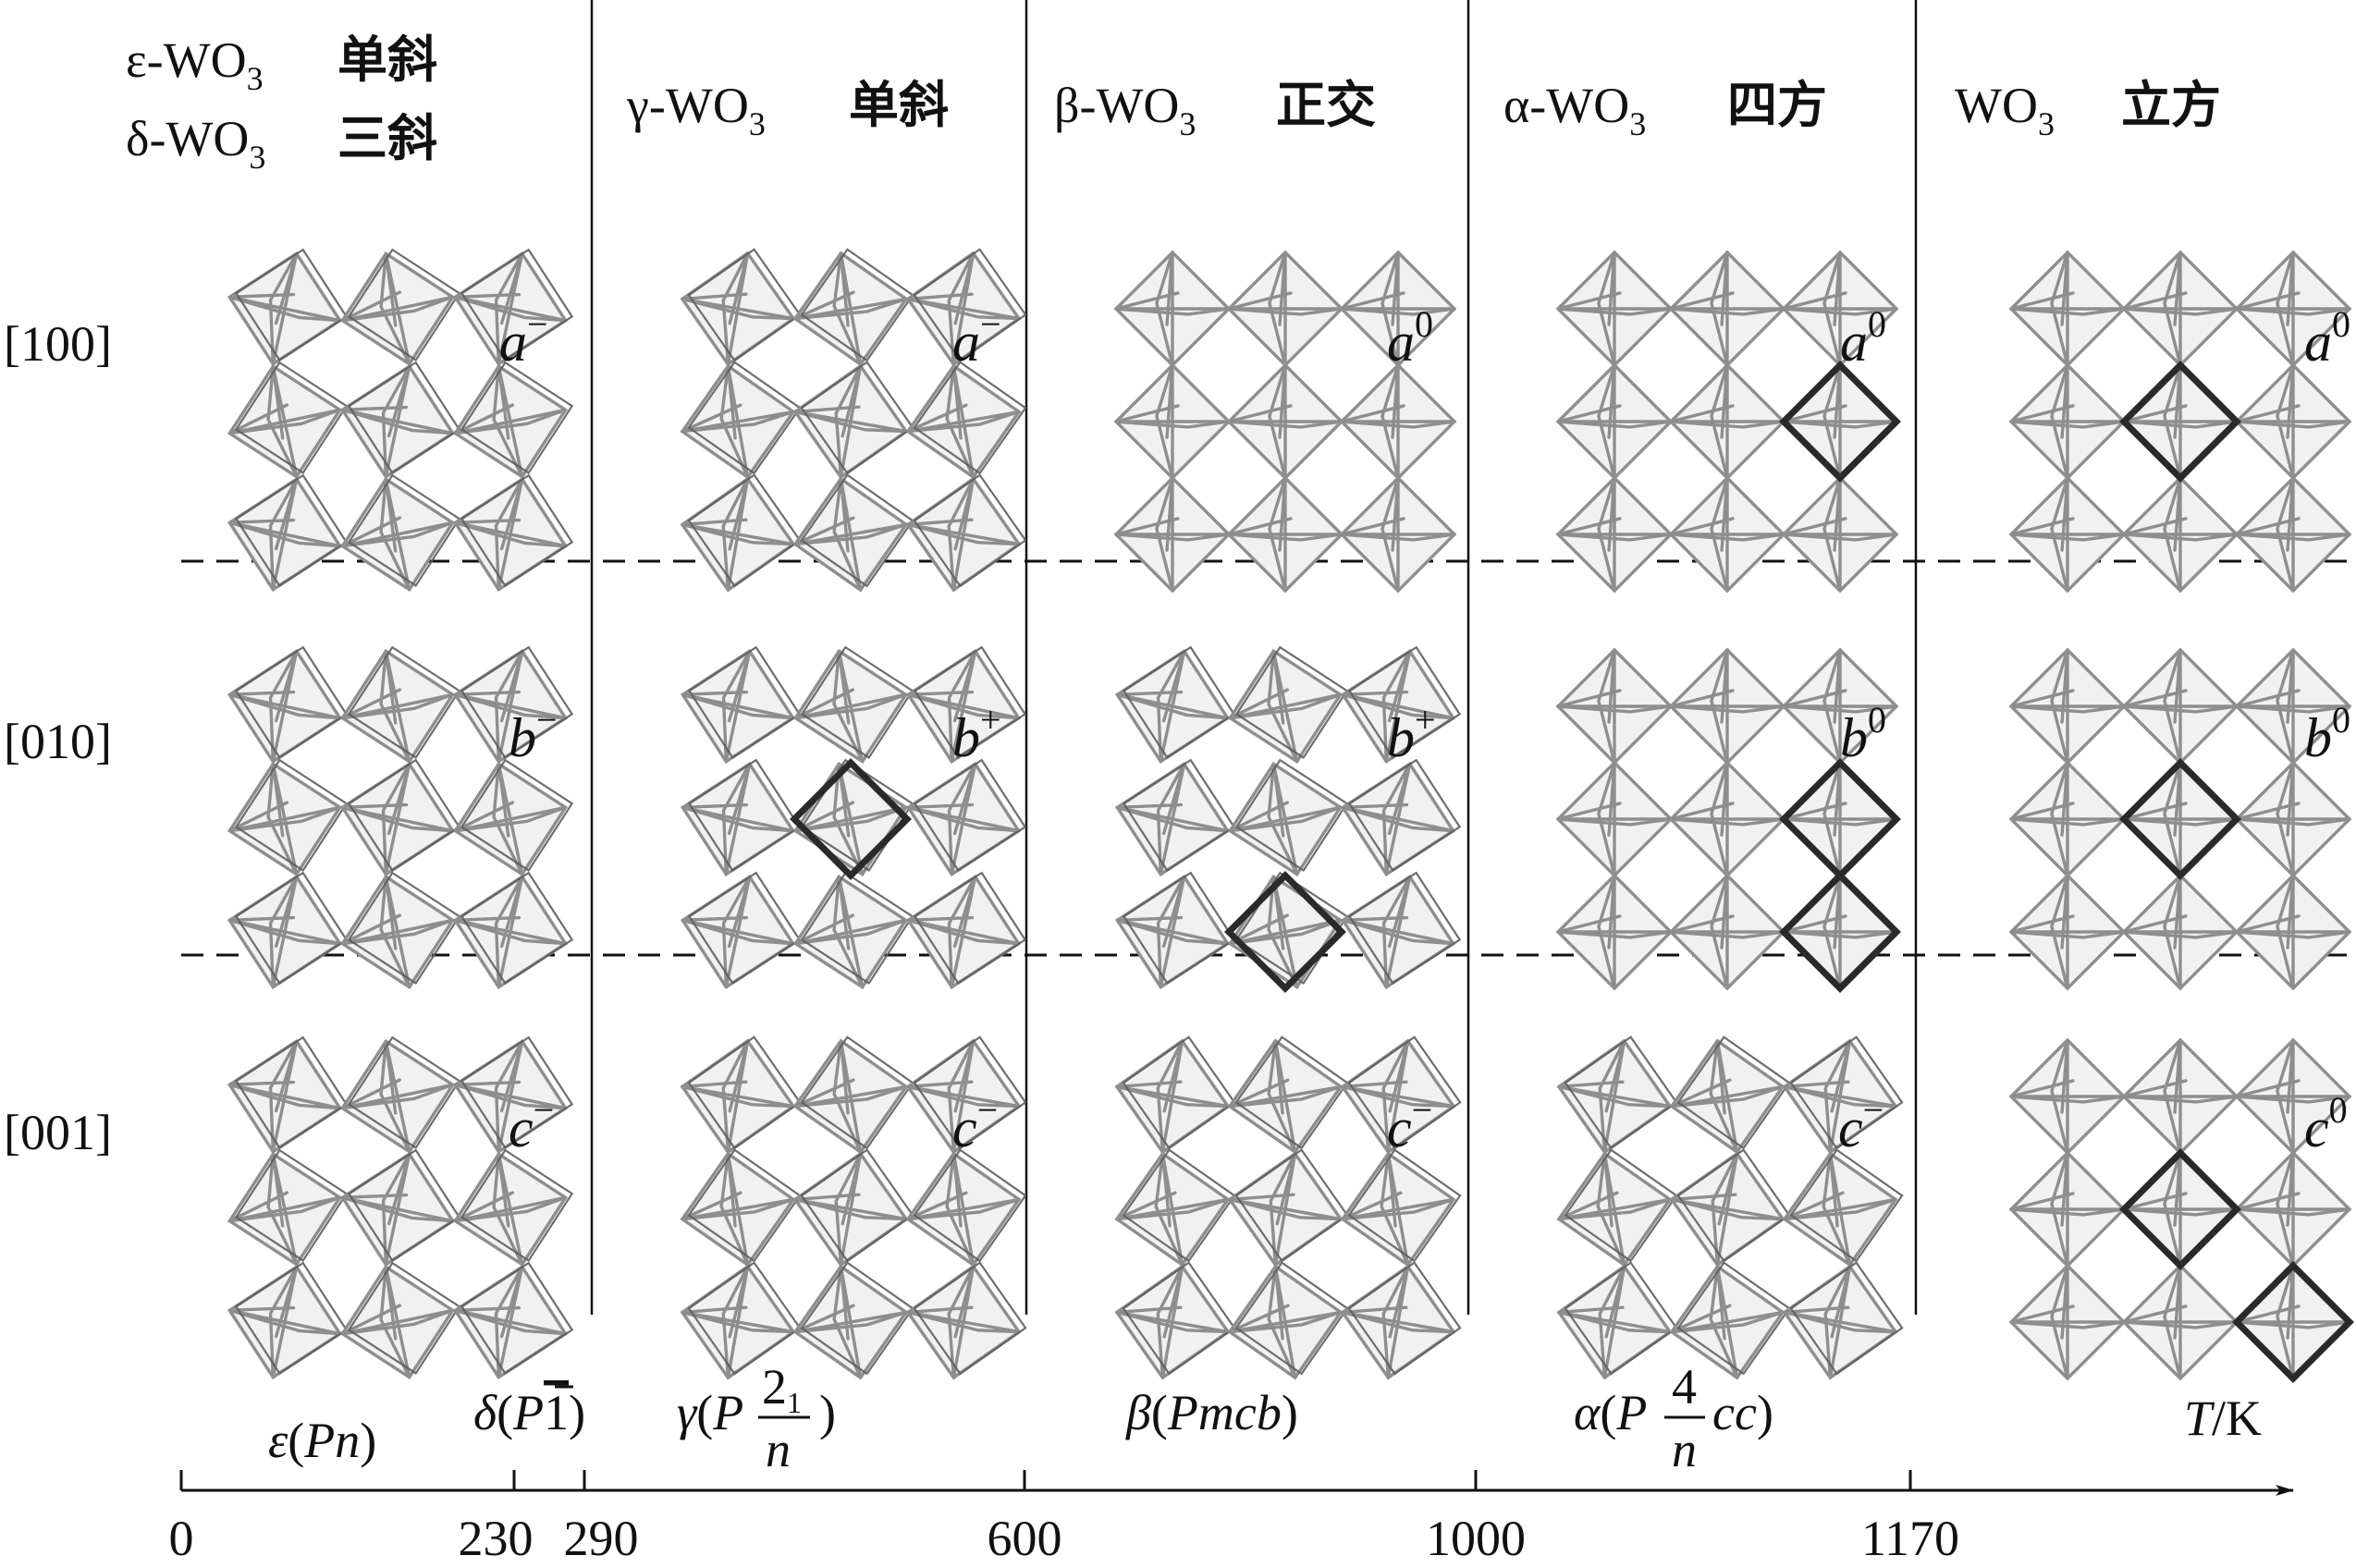 Image resolution: width=2356 pixels, height=1568 pixels. What do you see at coordinates (387, 138) in the screenshot?
I see `phase-crystal-system: 三斜` at bounding box center [387, 138].